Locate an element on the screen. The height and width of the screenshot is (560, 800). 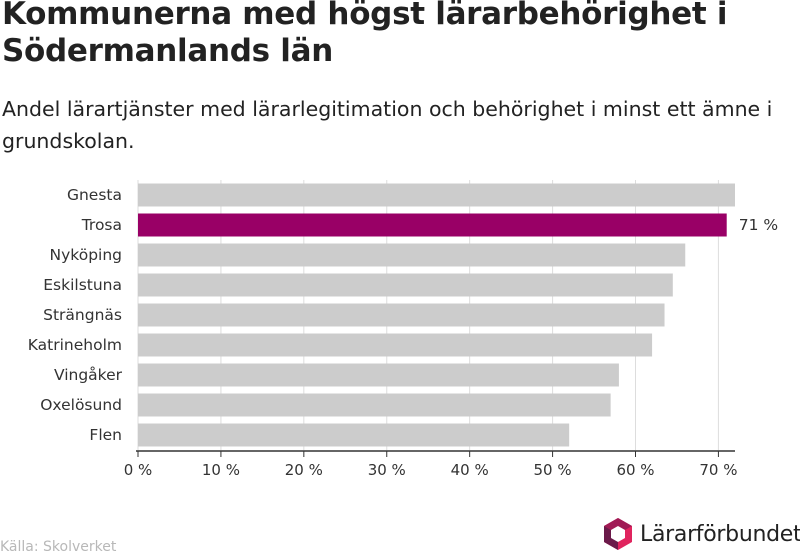
category-label: Nyköping is located at coordinates (86, 255).